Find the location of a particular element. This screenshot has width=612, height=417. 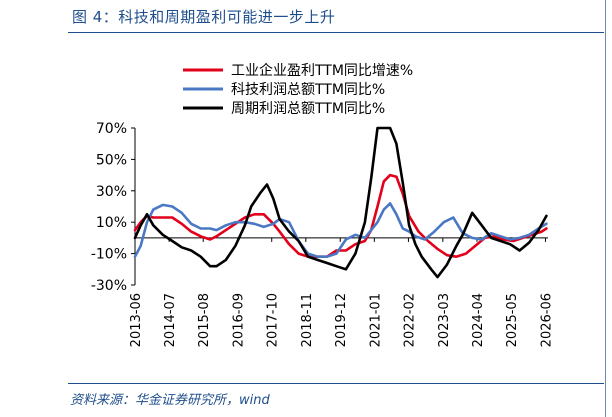

y-tick-label: 30% is located at coordinates (111, 192).